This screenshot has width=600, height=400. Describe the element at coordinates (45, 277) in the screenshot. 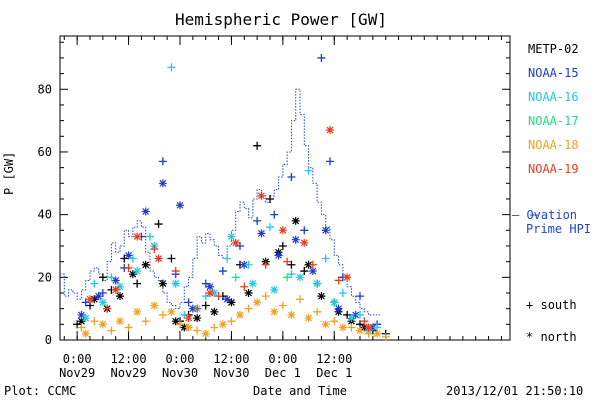

I see `y-tick-label: 20` at that location.